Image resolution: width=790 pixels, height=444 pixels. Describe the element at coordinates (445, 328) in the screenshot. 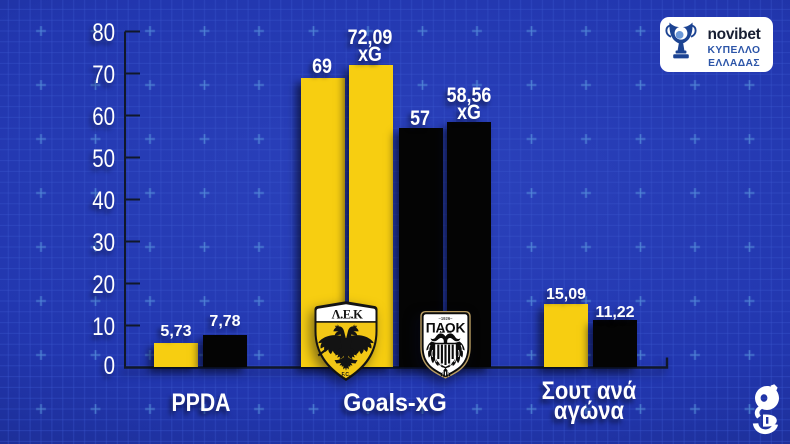

I see `svg-text: ΠΑΟΚ` at that location.